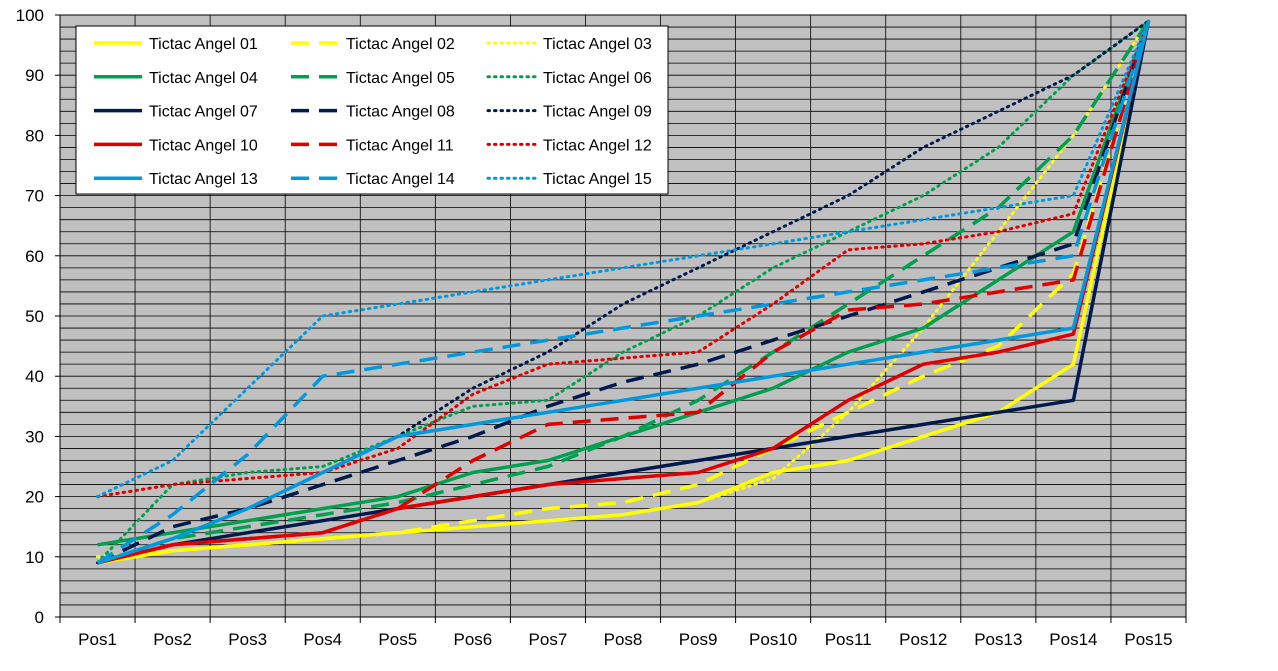 The width and height of the screenshot is (1278, 671). What do you see at coordinates (597, 179) in the screenshot?
I see `legend-label-15: Tictac Angel 15` at bounding box center [597, 179].